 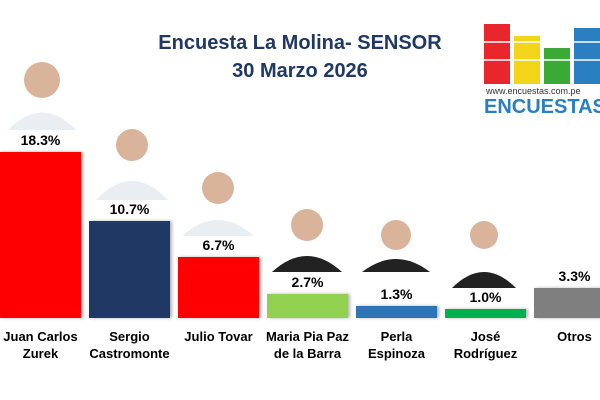 I want to click on x-tick-label: Sergio Castromonte, so click(x=129, y=345).